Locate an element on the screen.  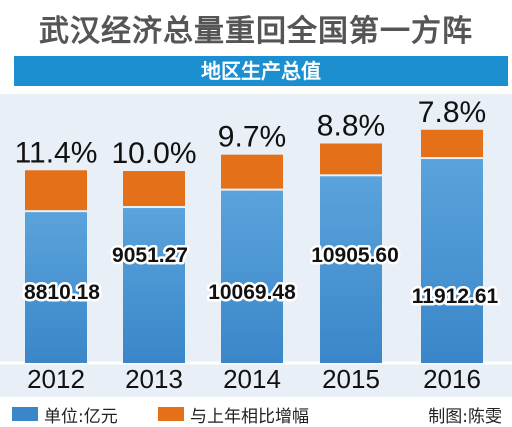
banner-text: 地区生产总值 is located at coordinates (261, 71).